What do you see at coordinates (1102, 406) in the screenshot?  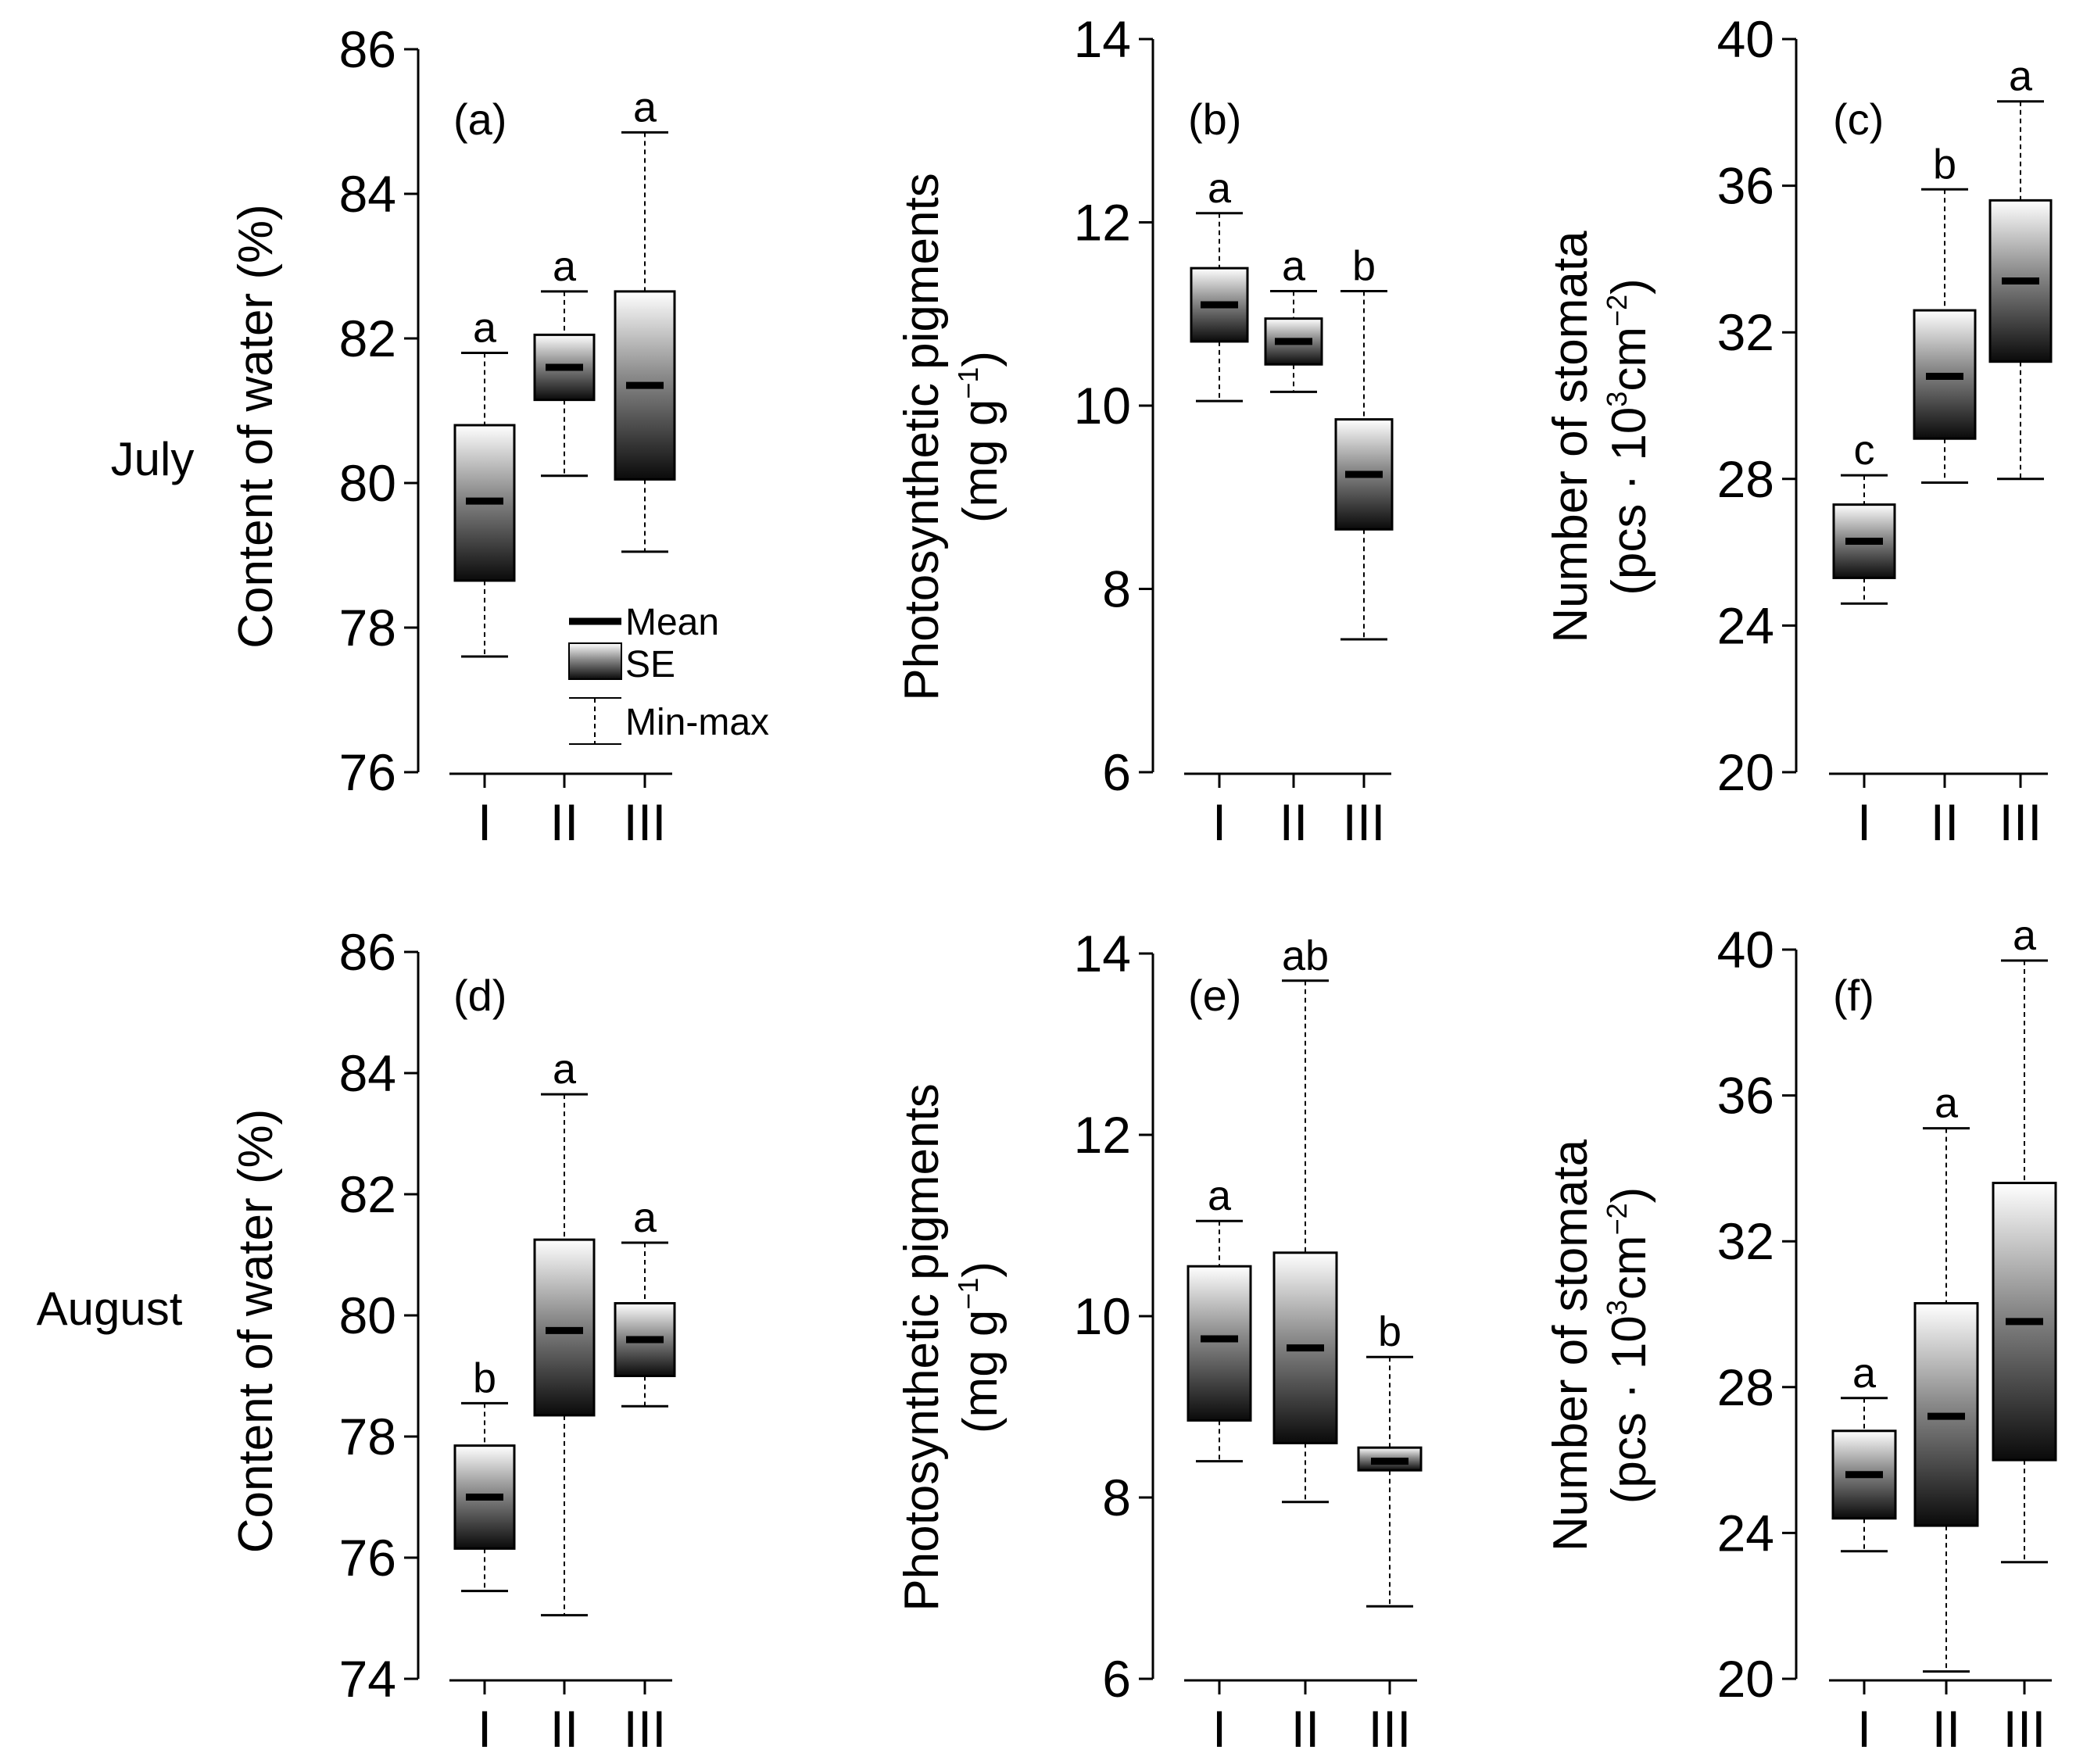 I see `y-tick-label: 10` at bounding box center [1102, 406].